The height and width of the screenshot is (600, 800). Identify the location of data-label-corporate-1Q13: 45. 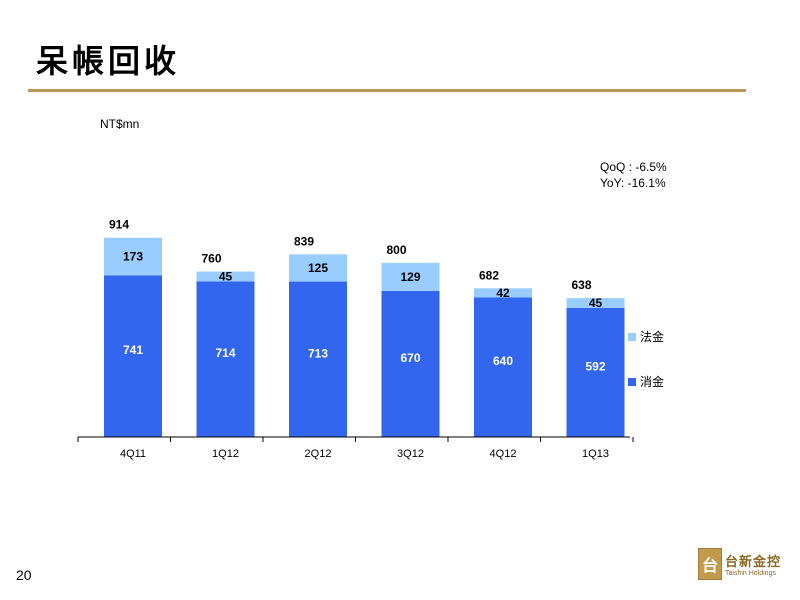
(596, 303).